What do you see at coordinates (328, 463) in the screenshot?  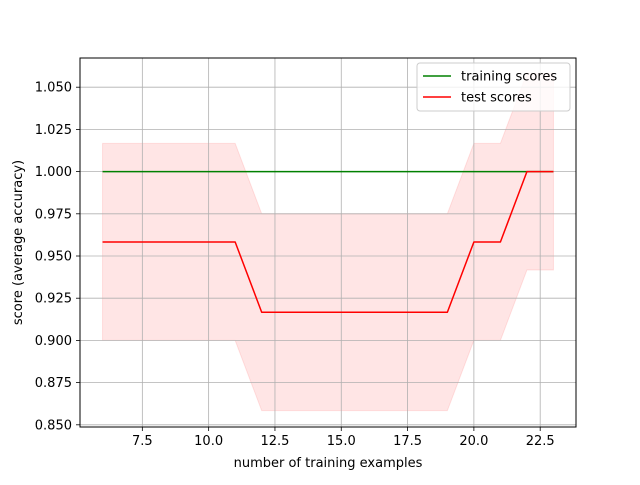 I see `x-axis-label: number of training examples` at bounding box center [328, 463].